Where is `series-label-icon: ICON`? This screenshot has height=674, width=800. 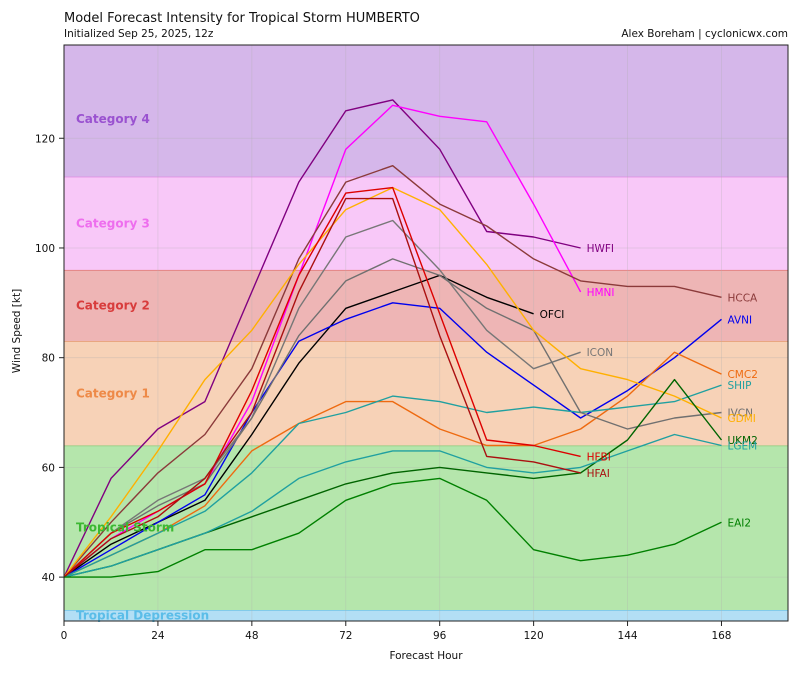 series-label-icon: ICON is located at coordinates (600, 353).